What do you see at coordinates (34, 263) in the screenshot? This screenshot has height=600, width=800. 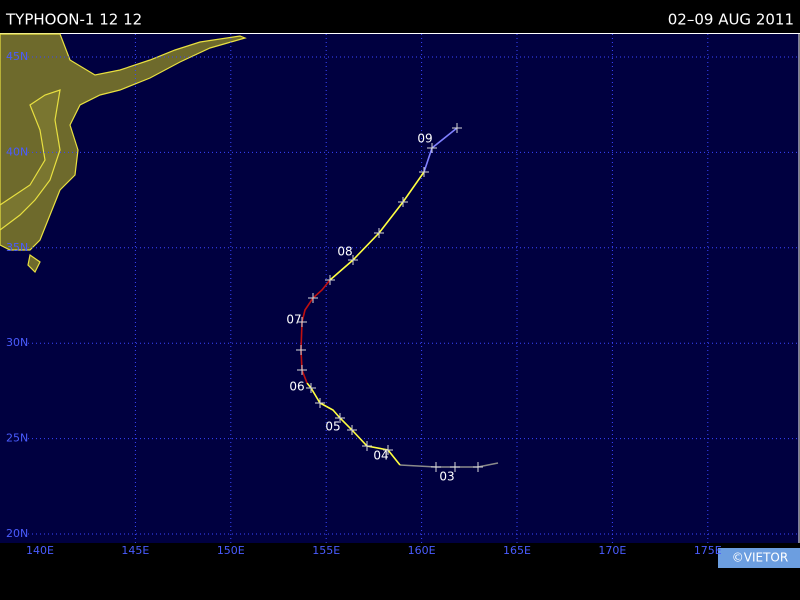 I see `island` at bounding box center [34, 263].